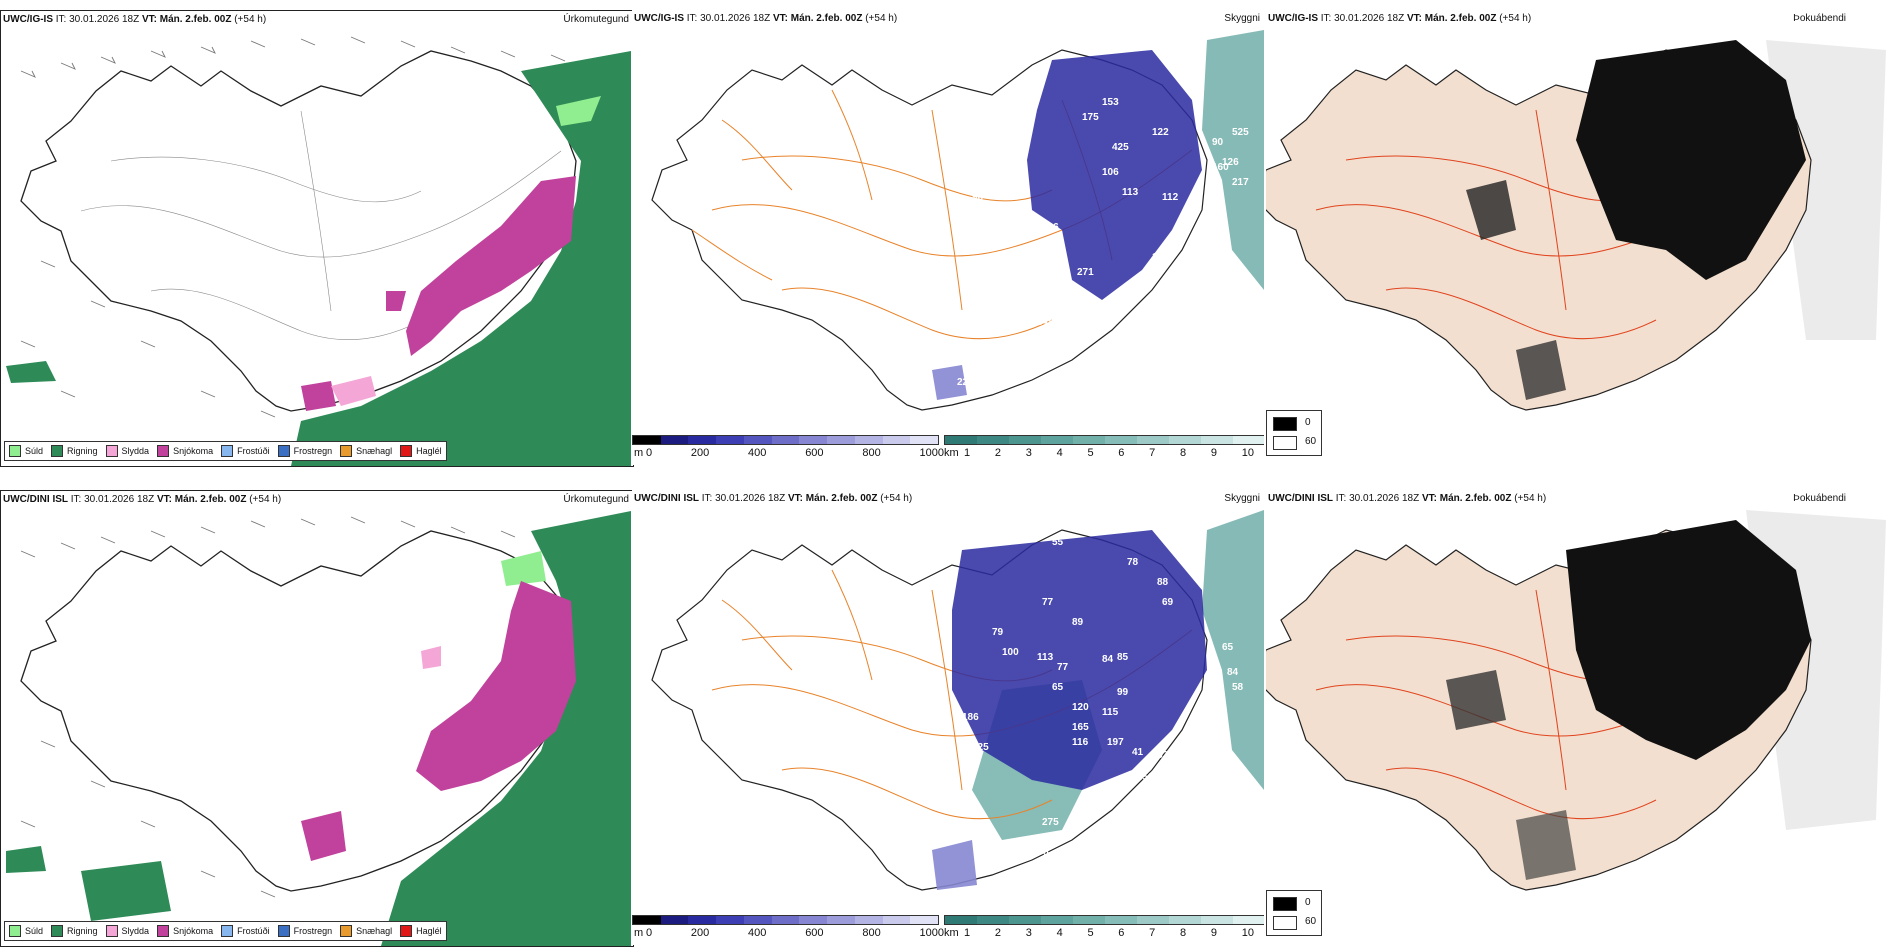 This screenshot has width=1900, height=950. Describe the element at coordinates (596, 499) in the screenshot. I see `panel-title-right: Úrkomutegund` at that location.